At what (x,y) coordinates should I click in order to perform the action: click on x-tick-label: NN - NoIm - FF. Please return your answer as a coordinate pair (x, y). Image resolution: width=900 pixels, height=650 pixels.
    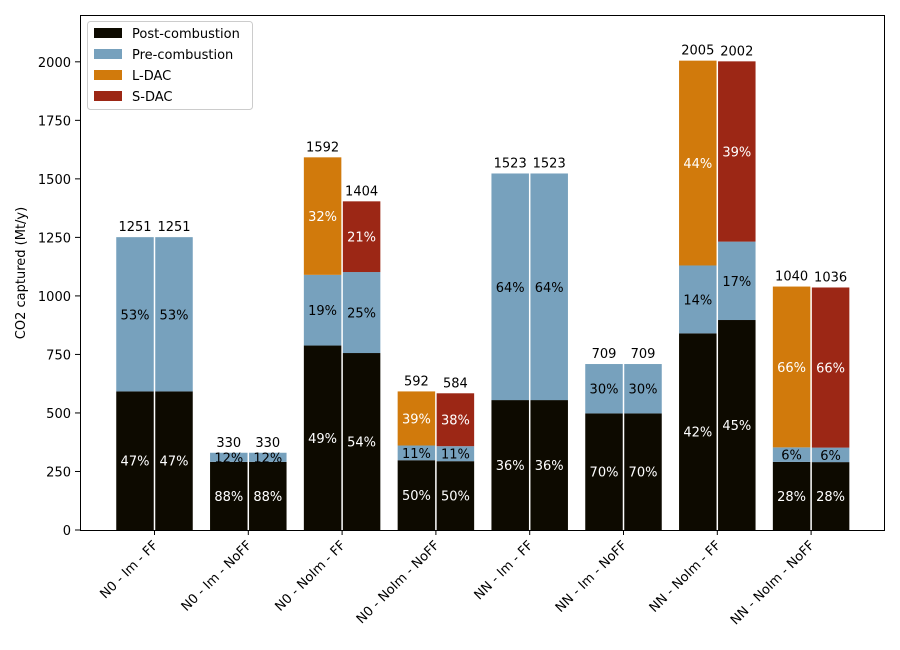
    Looking at the image, I should click on (685, 576).